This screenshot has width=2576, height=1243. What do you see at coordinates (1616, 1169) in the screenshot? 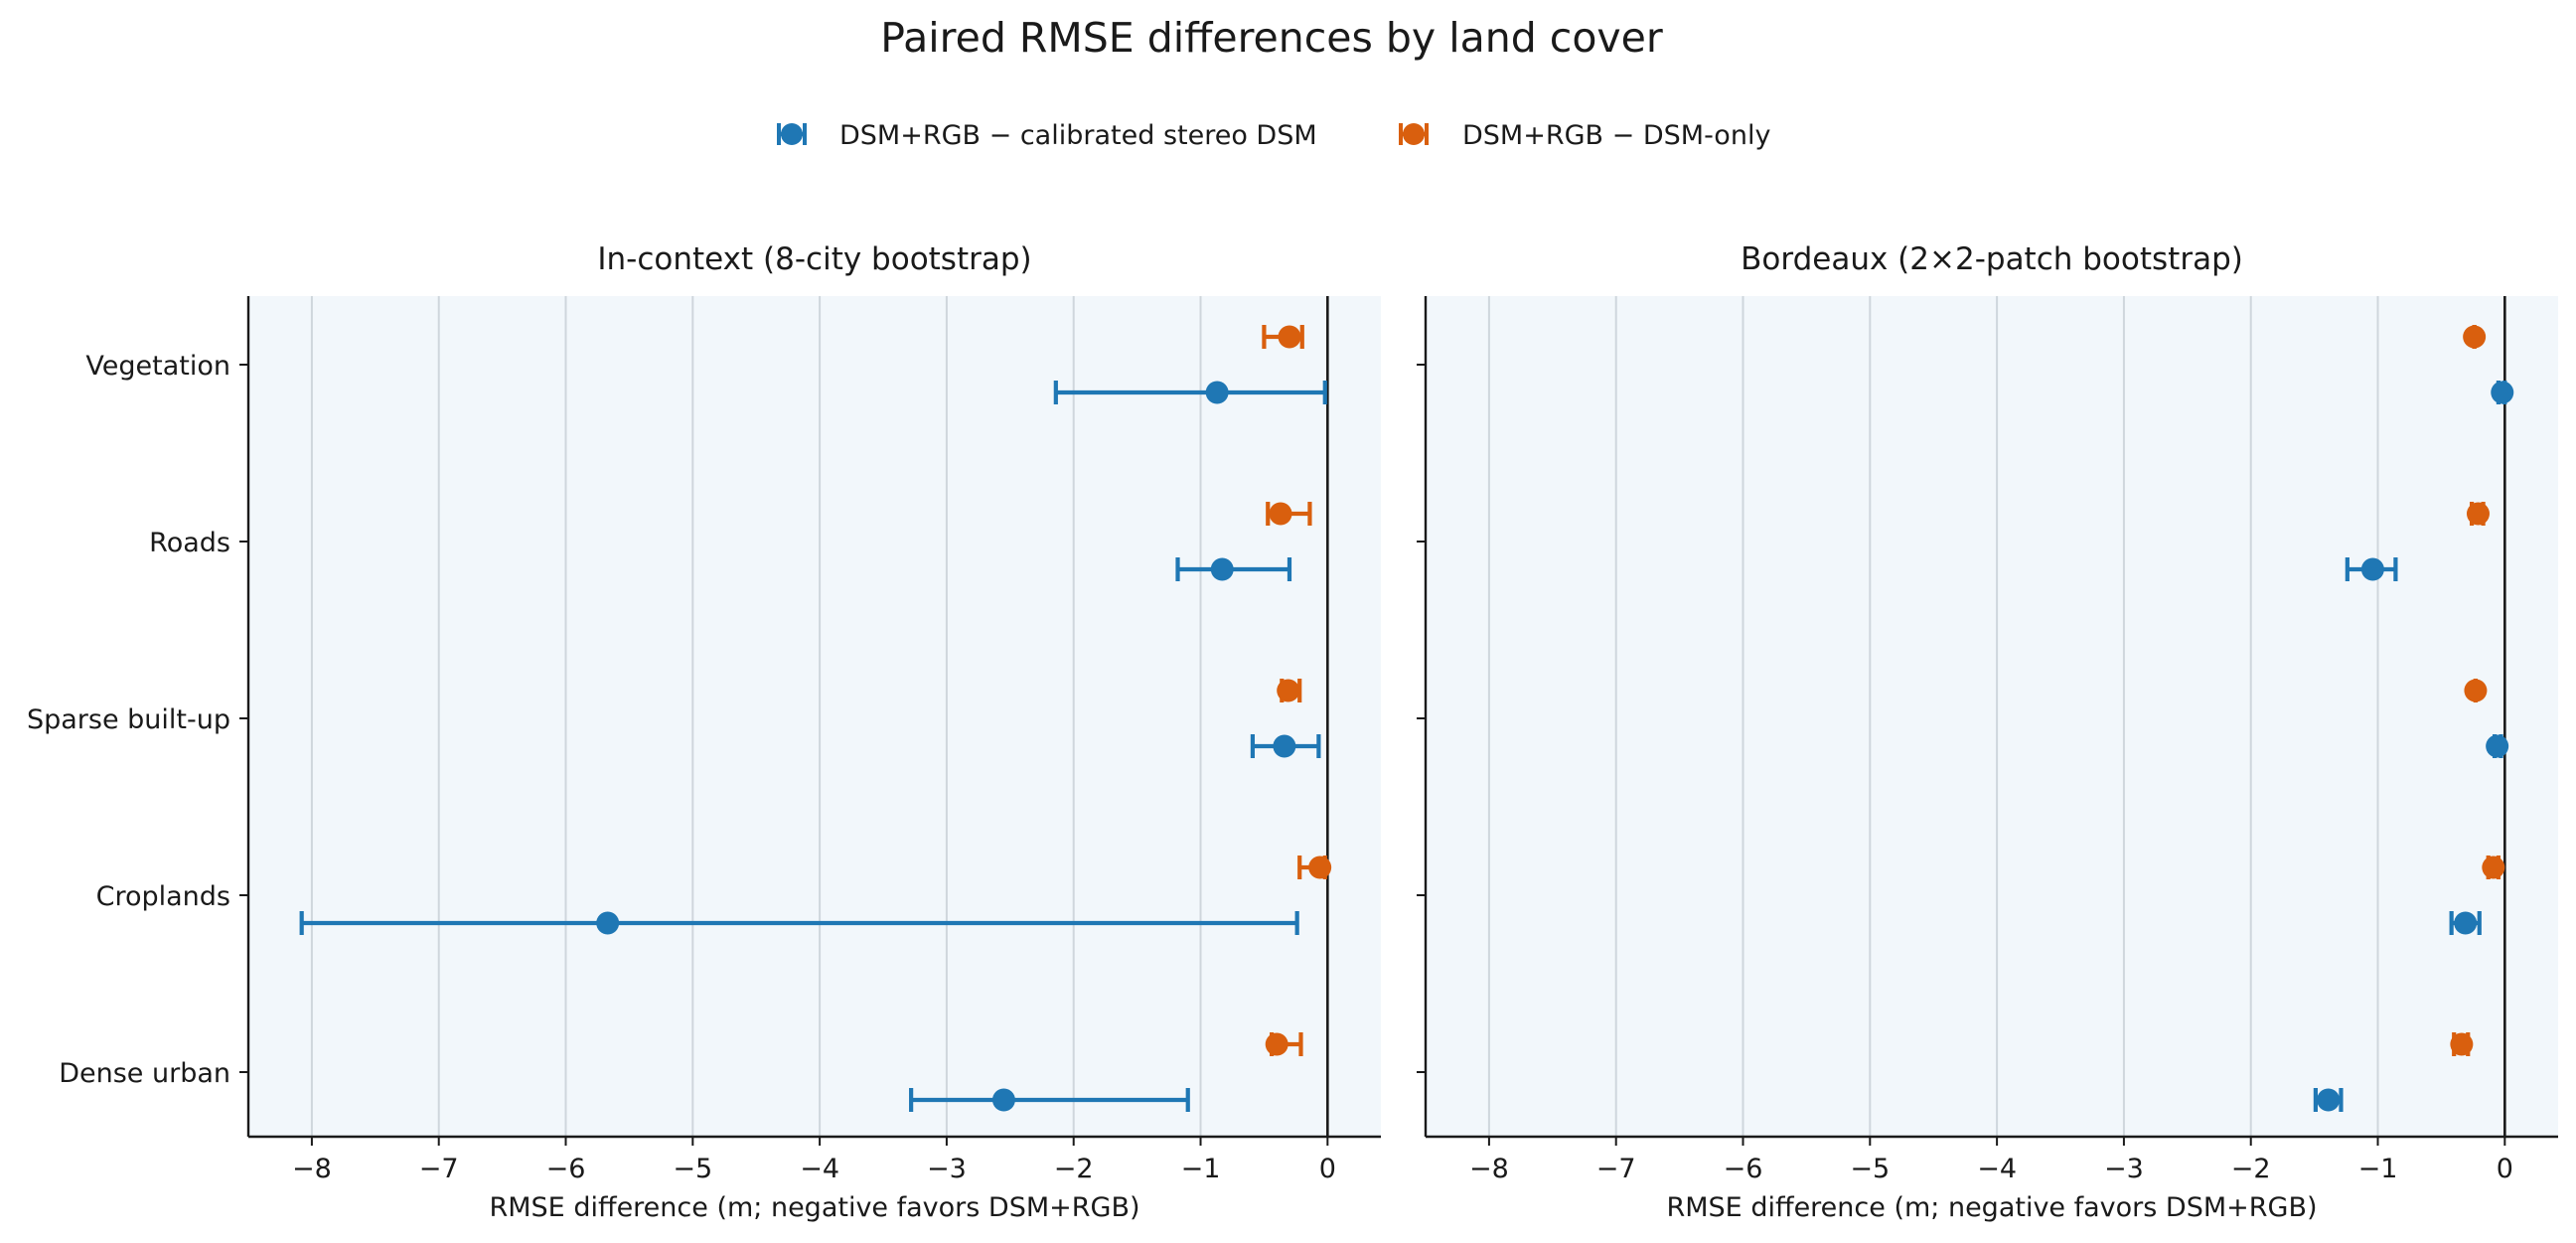
I see `x-tick-label-1-1: −7` at bounding box center [1616, 1169].